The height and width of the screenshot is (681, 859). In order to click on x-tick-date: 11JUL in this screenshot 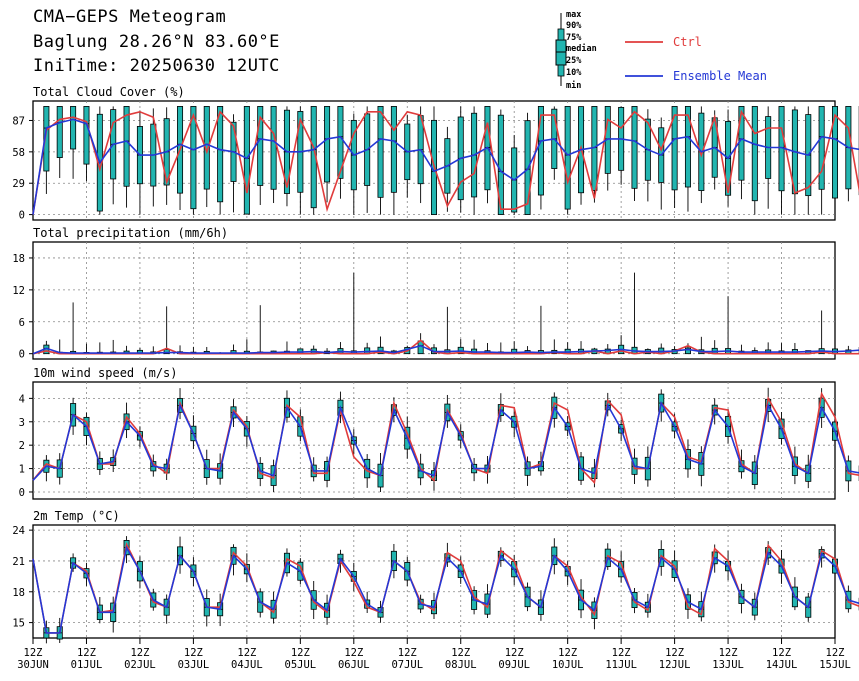, I will do `click(621, 665)`.